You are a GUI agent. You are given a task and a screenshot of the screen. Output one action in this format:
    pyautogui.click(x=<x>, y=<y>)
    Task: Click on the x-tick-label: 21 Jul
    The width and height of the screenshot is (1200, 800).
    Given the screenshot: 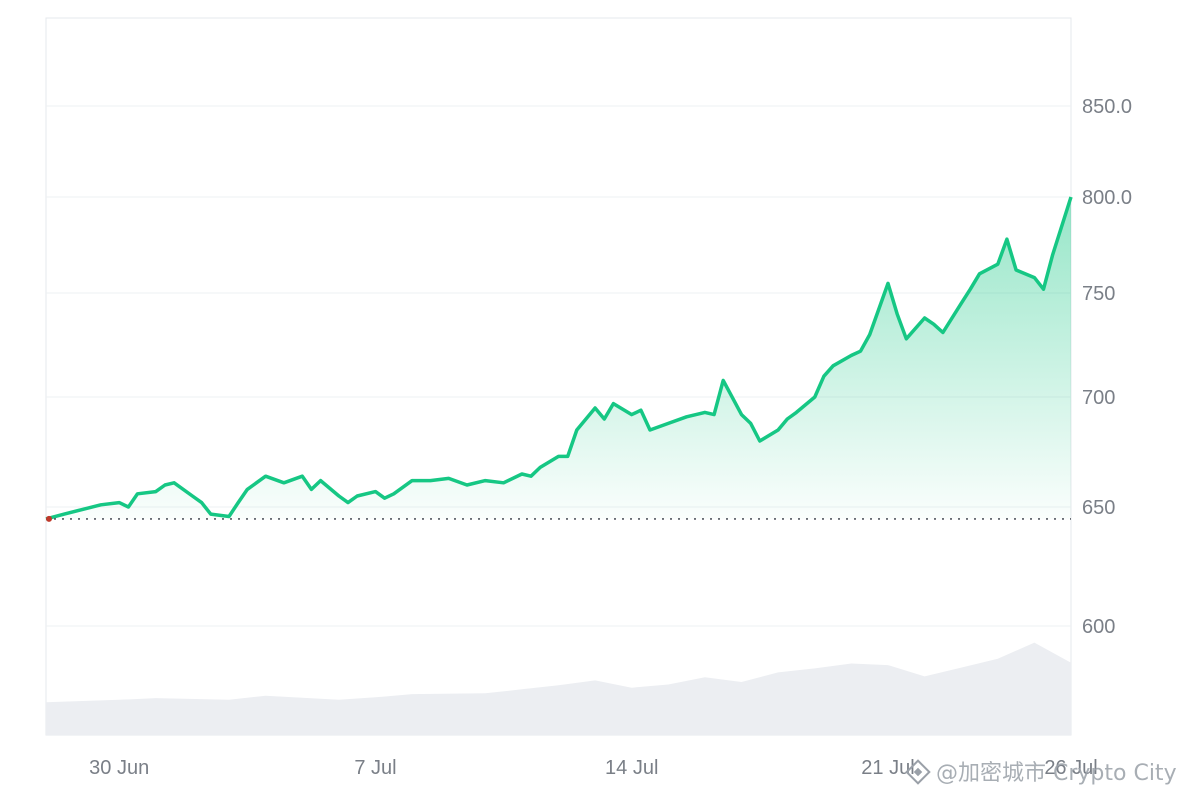 What is the action you would take?
    pyautogui.click(x=887, y=768)
    